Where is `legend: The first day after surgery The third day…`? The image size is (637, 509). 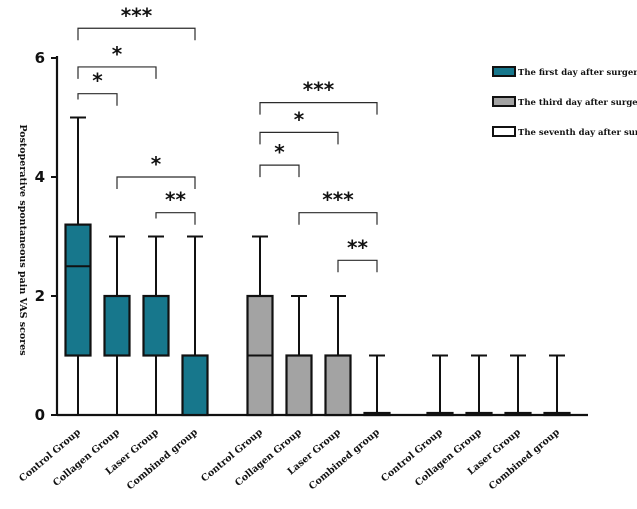
legend: The first day after surgery The third day… is located at coordinates (564, 102).